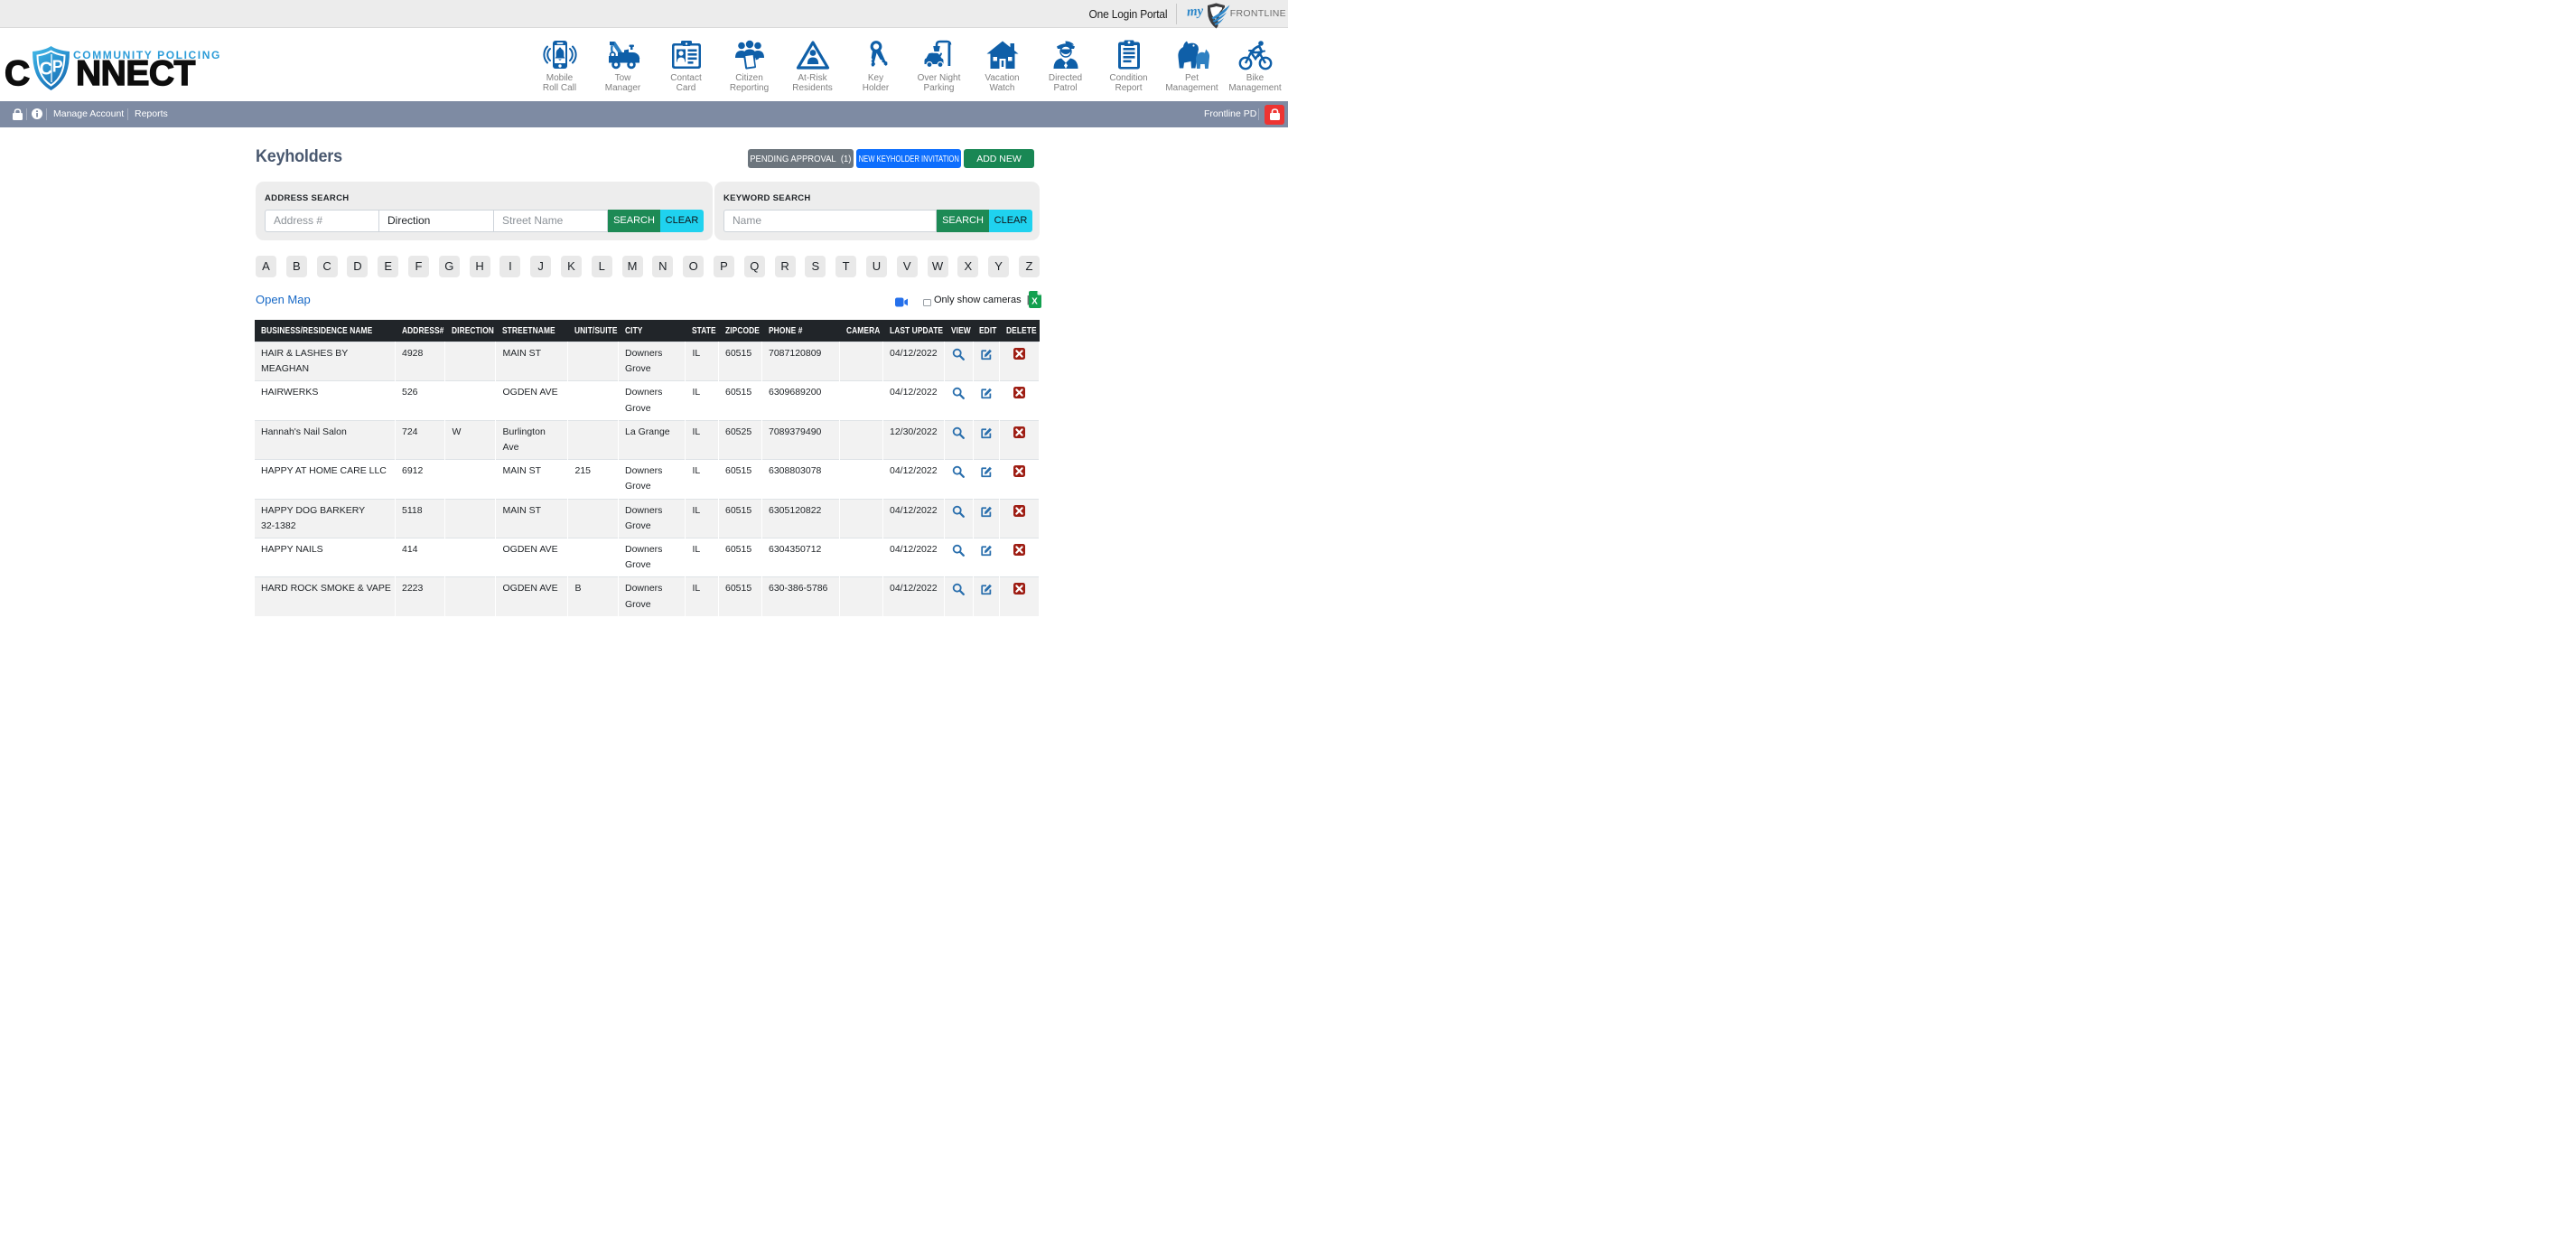  Describe the element at coordinates (1034, 302) in the screenshot. I see `svg-text: X` at that location.